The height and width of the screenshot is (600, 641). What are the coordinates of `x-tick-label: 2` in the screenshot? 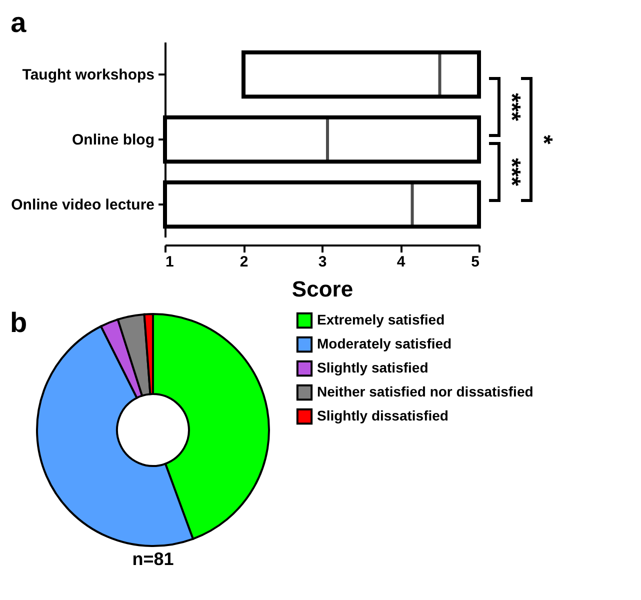 It's located at (244, 262).